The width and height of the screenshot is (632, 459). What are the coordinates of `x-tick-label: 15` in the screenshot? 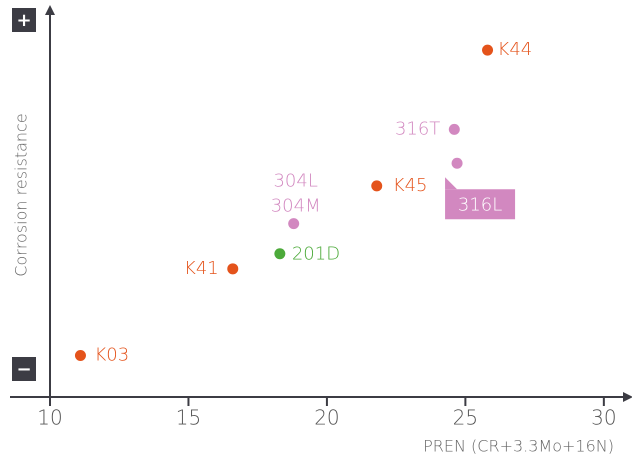 It's located at (188, 418).